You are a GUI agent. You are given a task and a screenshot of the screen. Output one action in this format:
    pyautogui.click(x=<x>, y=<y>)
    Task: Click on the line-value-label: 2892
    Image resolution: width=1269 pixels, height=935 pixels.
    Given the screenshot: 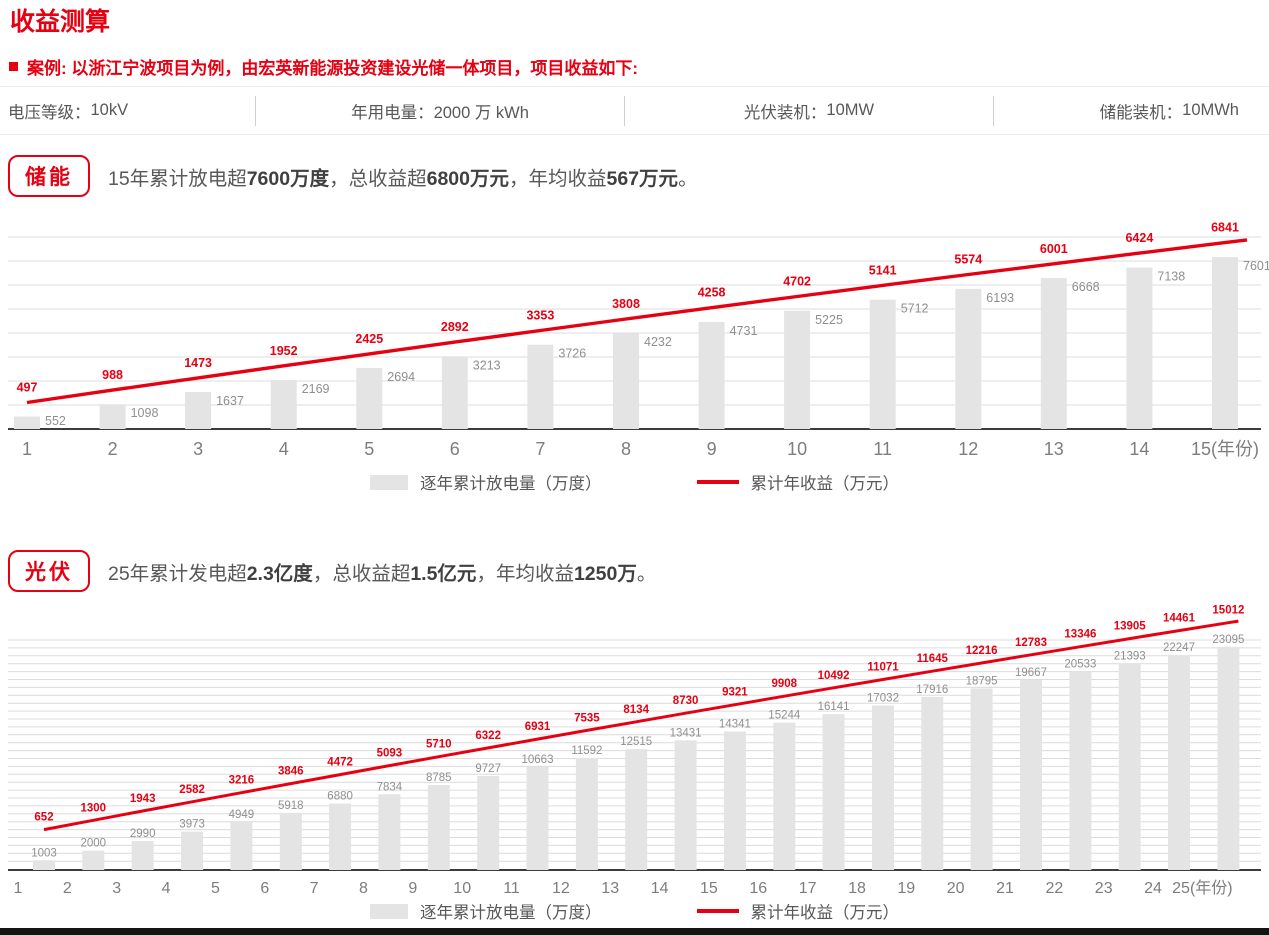 What is the action you would take?
    pyautogui.click(x=455, y=327)
    